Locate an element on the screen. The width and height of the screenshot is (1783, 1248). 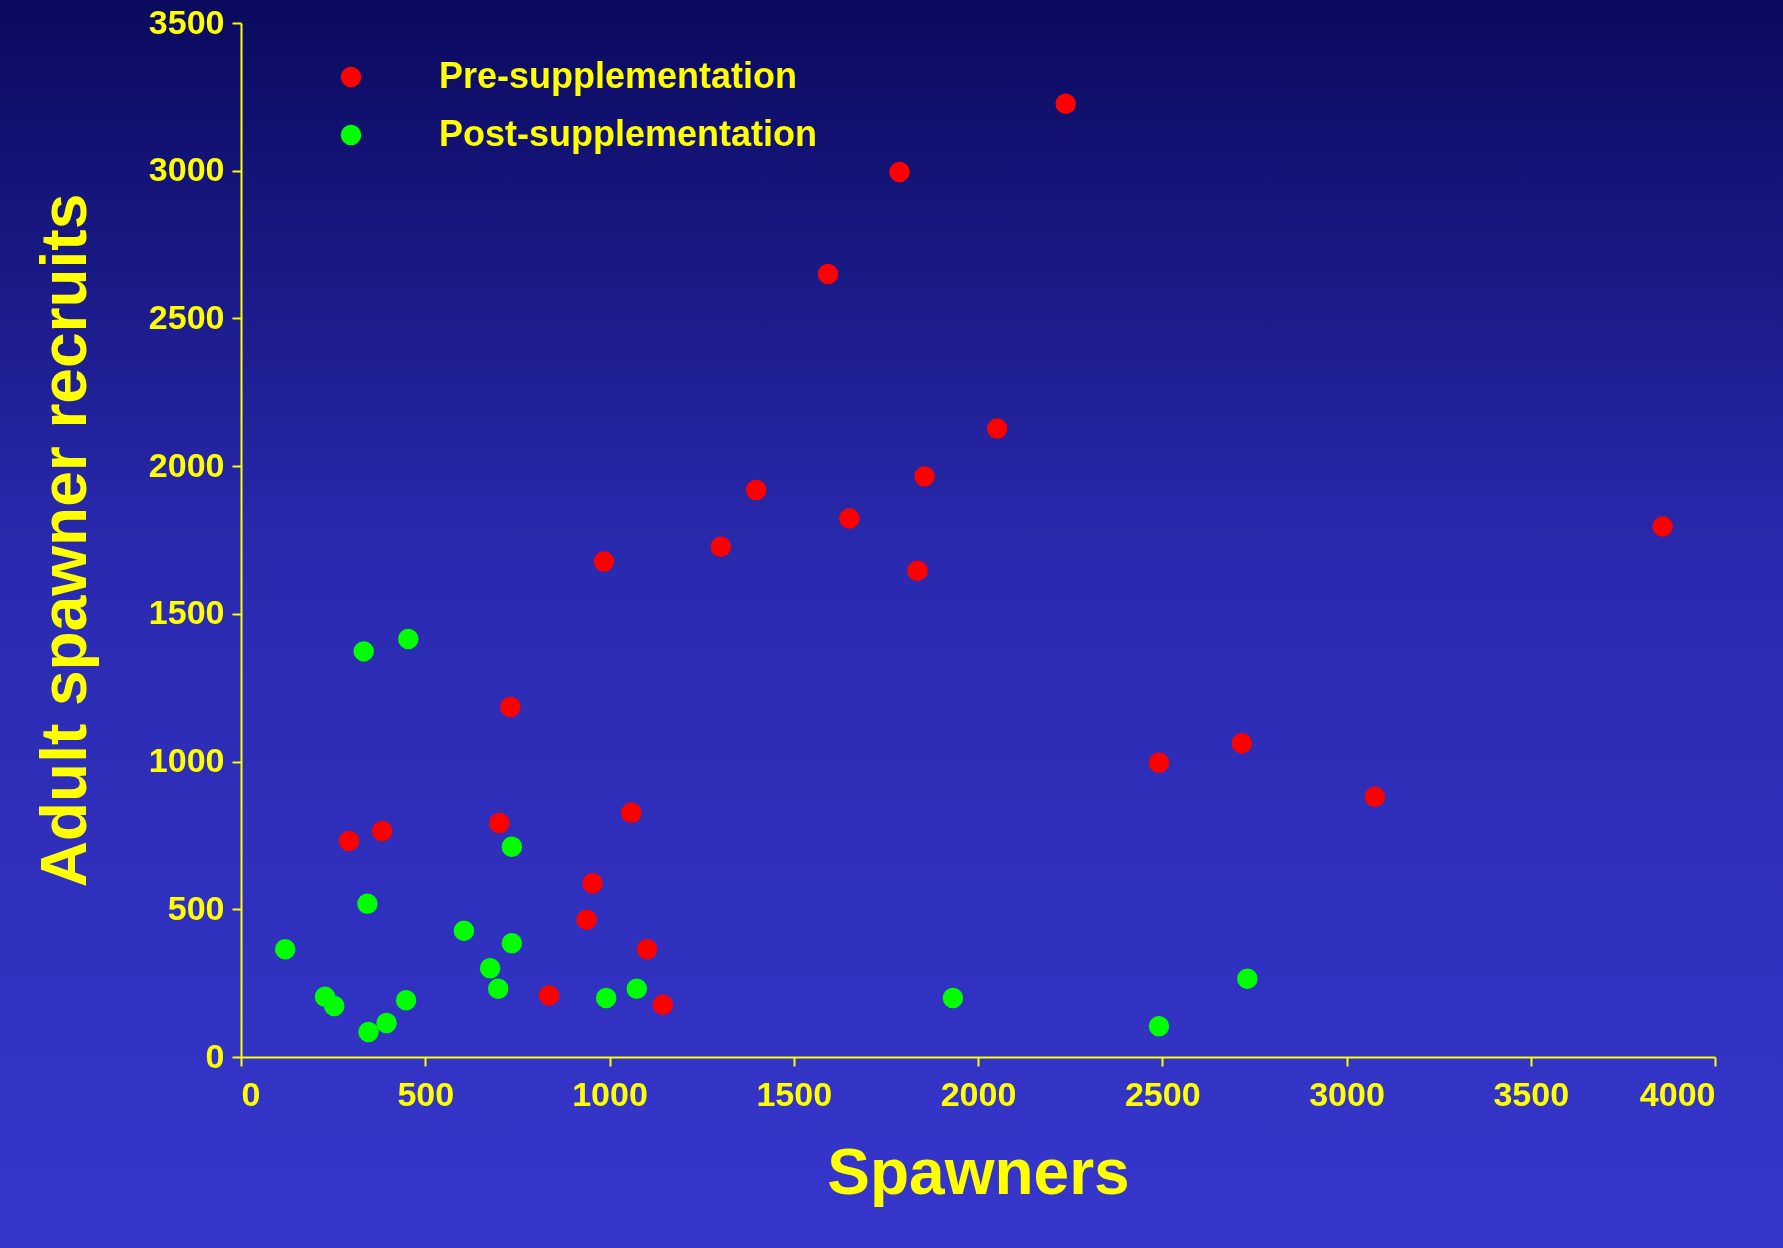
x-tick-label: 2500 is located at coordinates (1162, 1093).